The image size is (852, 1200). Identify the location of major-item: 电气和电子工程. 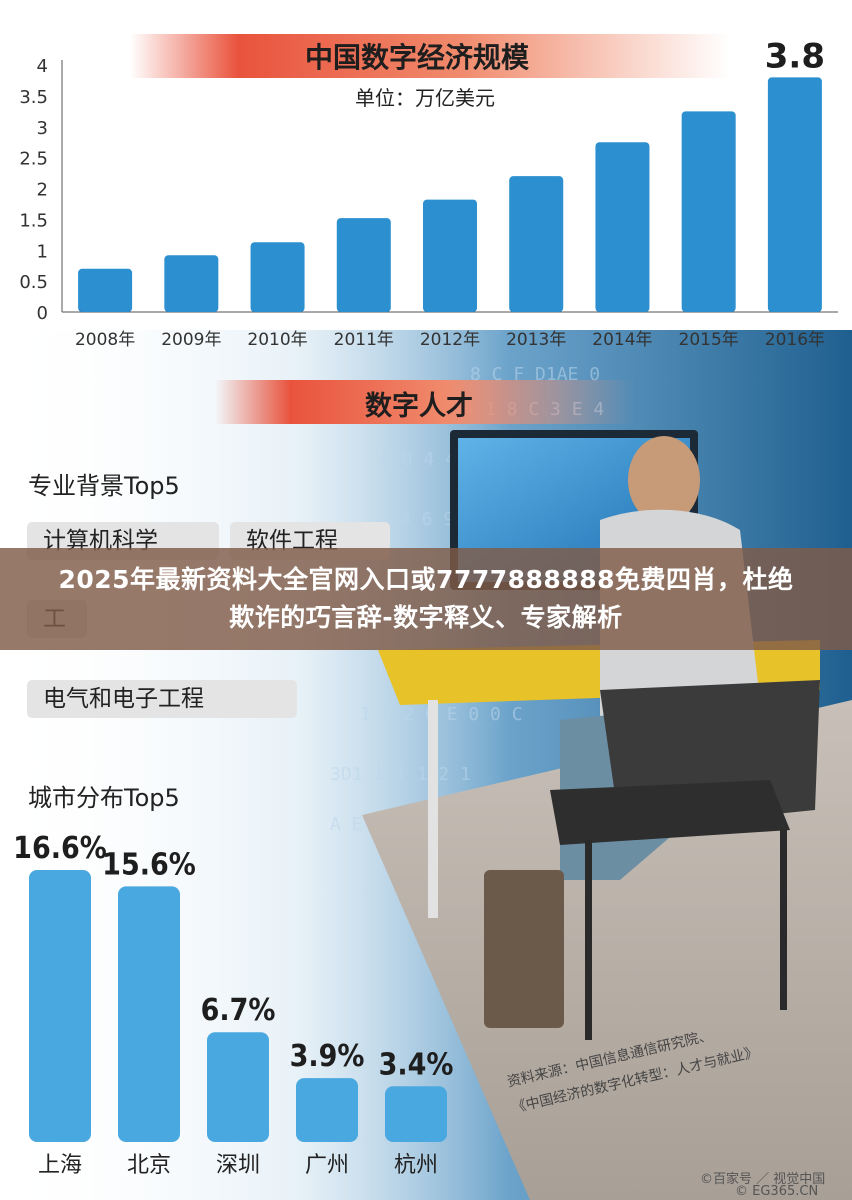
(162, 699).